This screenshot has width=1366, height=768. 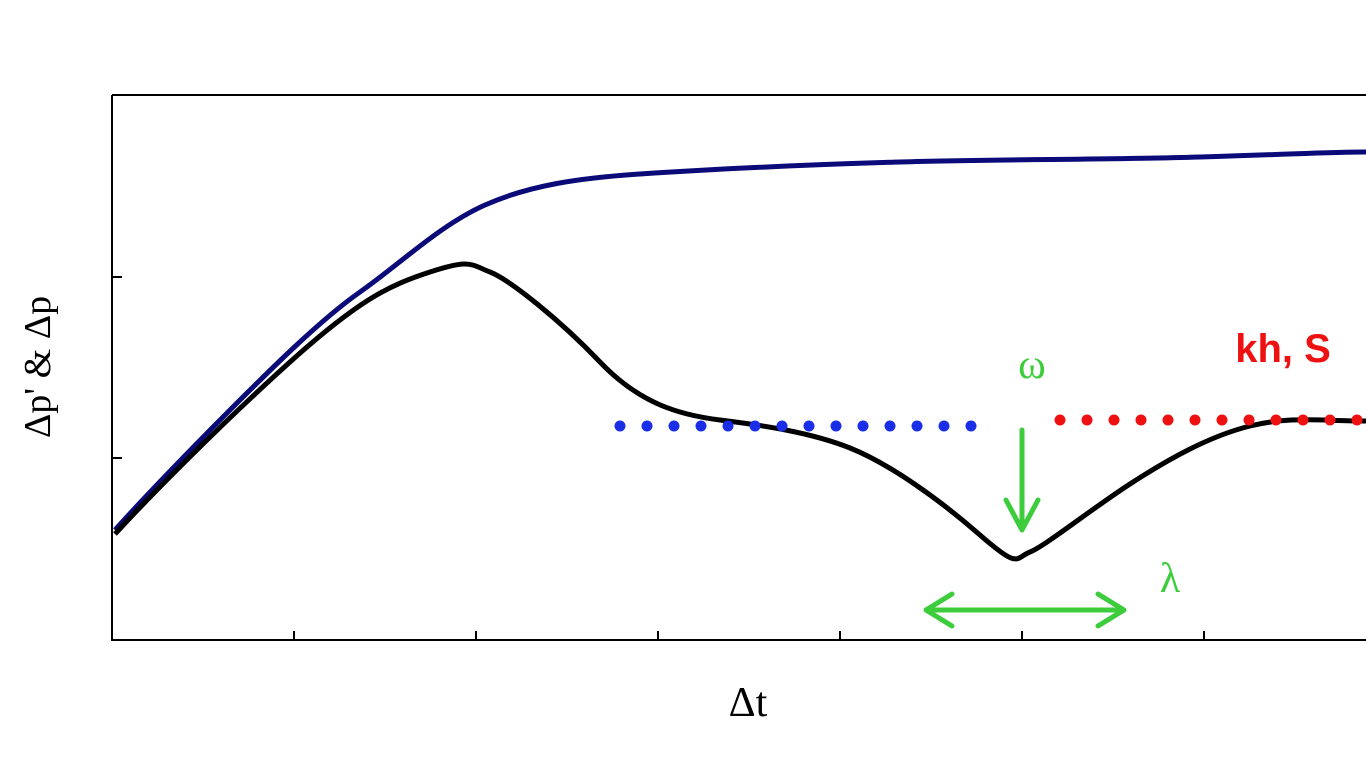 I want to click on omega-label: ω, so click(x=1032, y=365).